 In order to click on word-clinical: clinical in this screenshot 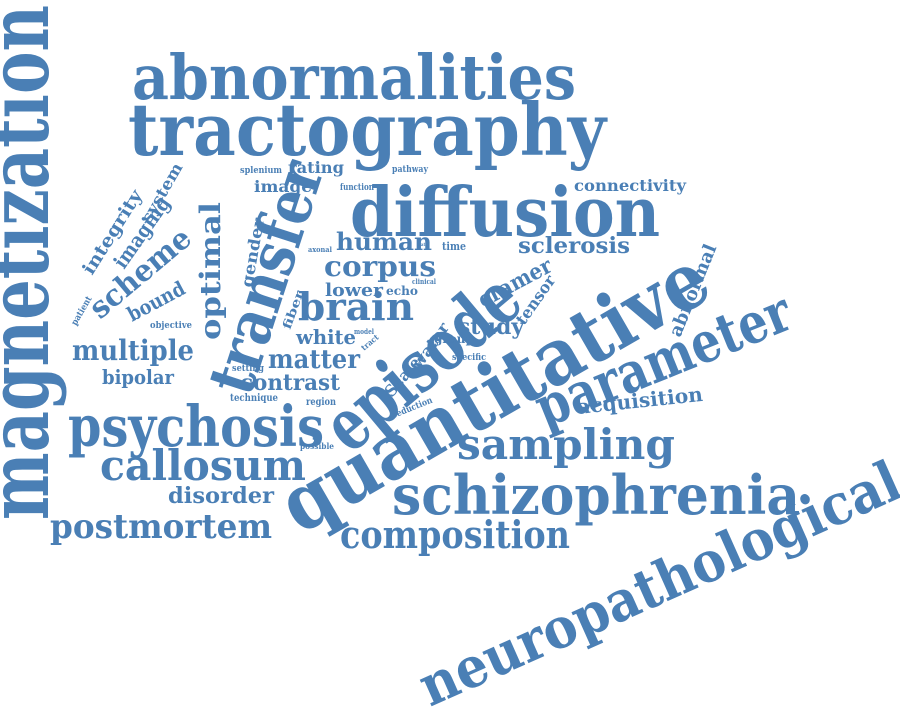, I will do `click(424, 281)`.